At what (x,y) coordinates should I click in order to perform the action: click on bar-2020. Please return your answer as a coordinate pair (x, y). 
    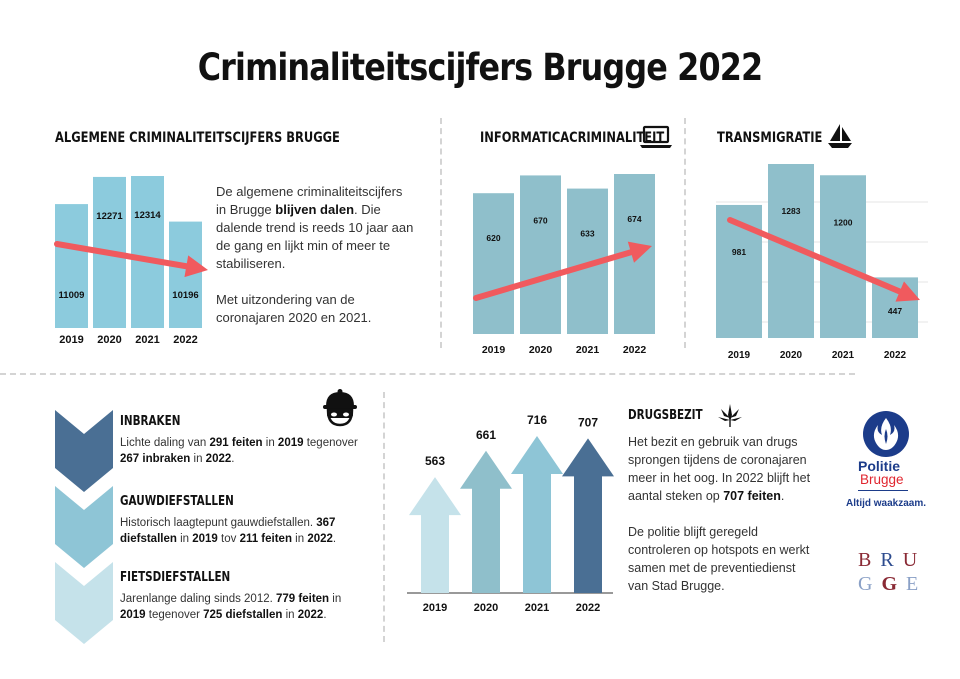
    Looking at the image, I should click on (540, 254).